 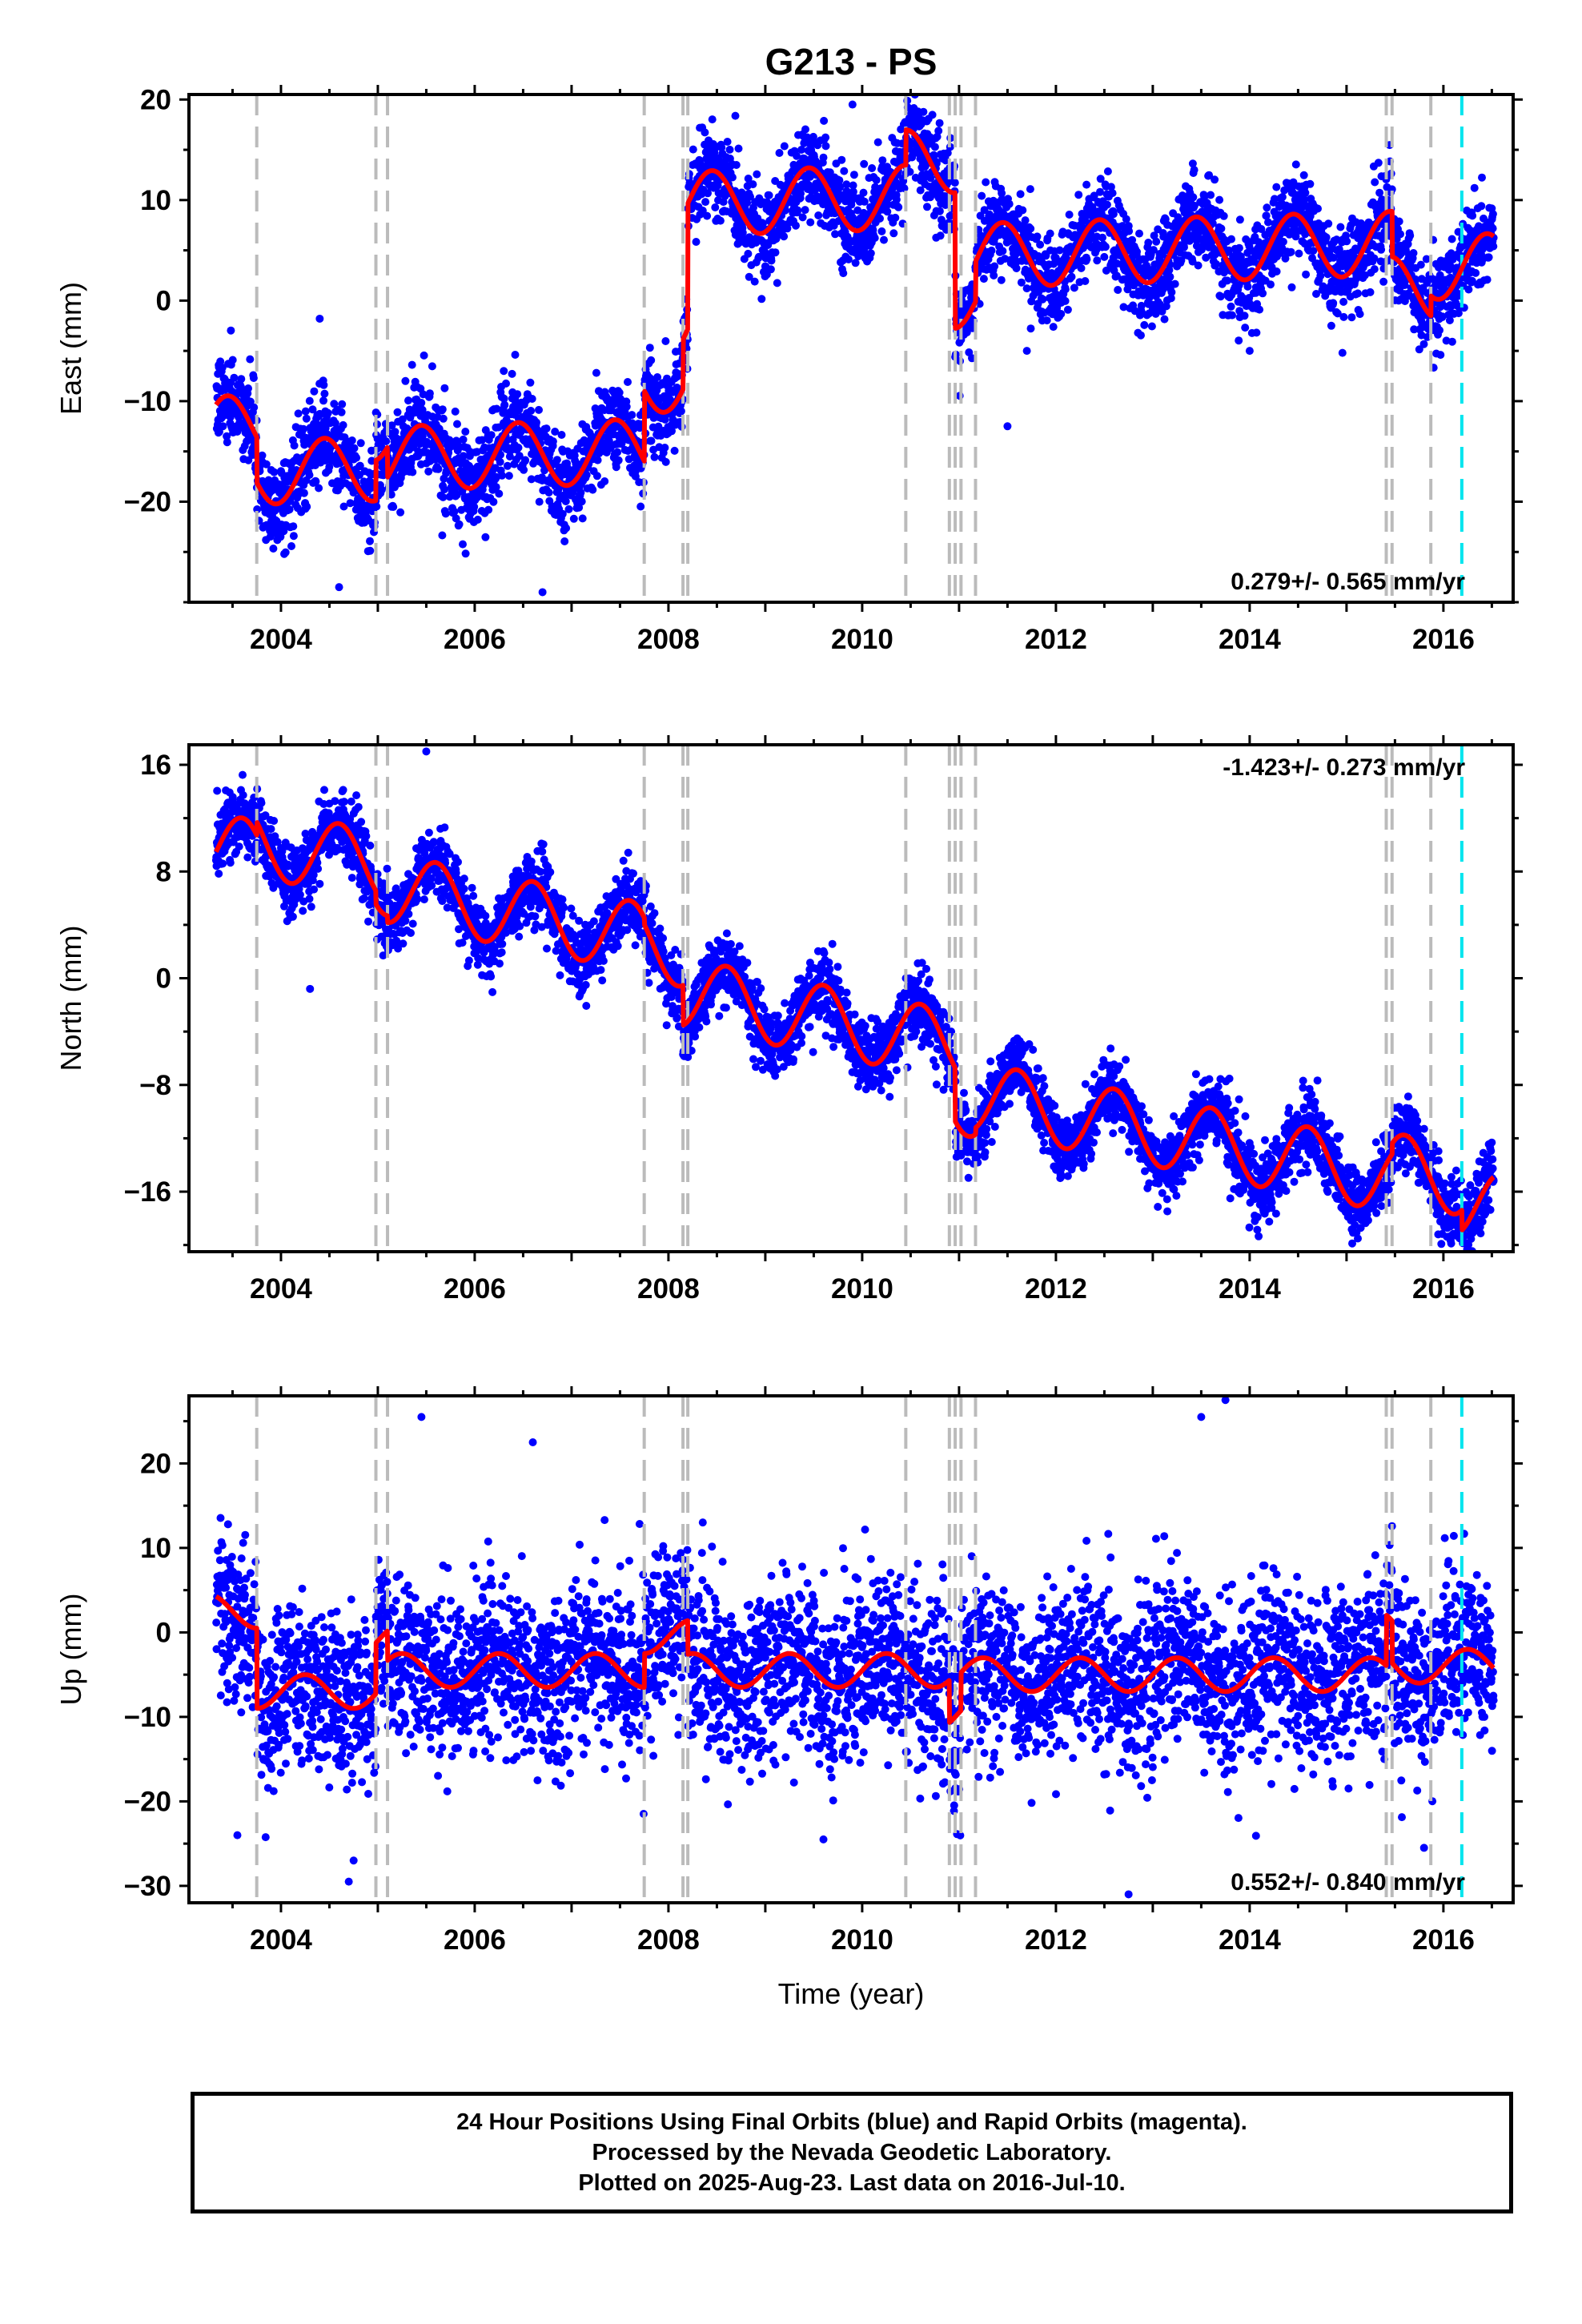 What do you see at coordinates (281, 639) in the screenshot?
I see `x-tick-label: 2004` at bounding box center [281, 639].